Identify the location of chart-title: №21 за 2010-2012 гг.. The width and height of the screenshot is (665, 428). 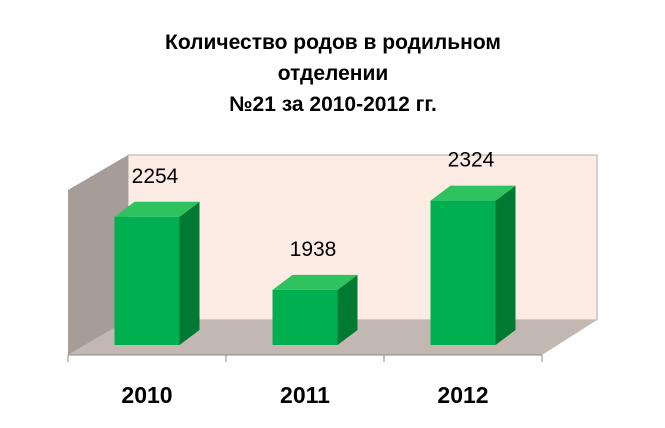
(333, 104).